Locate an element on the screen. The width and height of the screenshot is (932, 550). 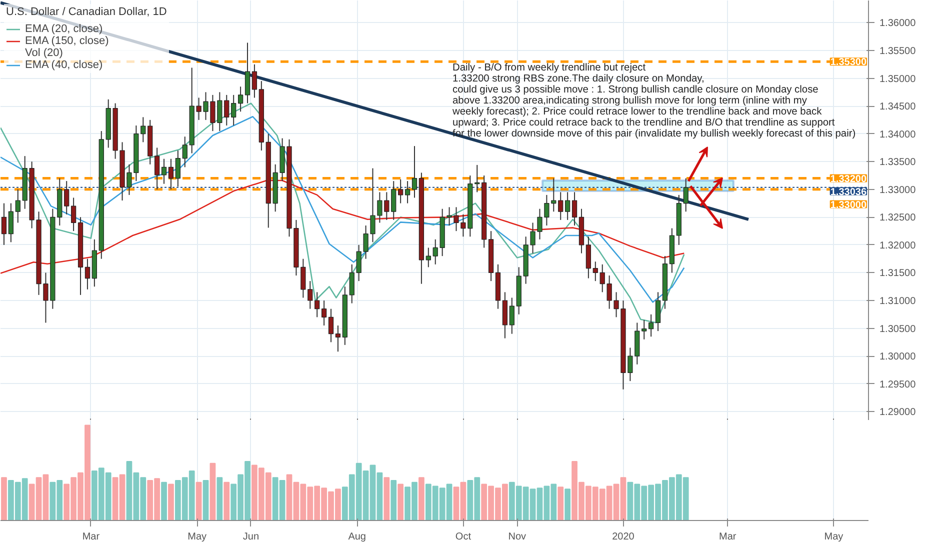
x-tick-label: Jun is located at coordinates (251, 537).